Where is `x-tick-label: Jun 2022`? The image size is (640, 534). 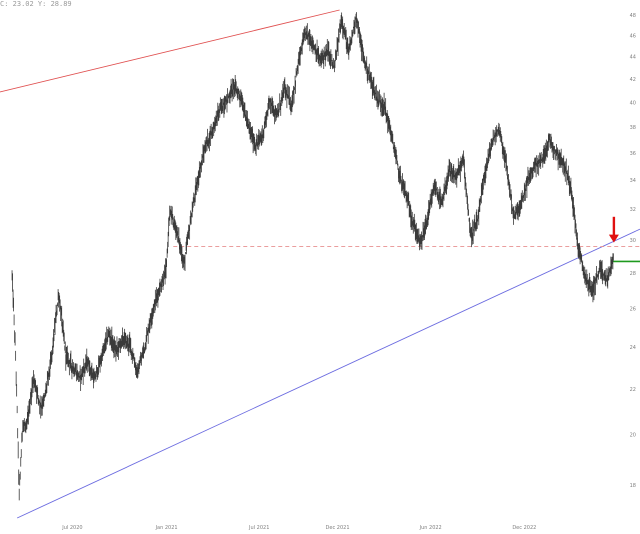 x-tick-label: Jun 2022 is located at coordinates (430, 528).